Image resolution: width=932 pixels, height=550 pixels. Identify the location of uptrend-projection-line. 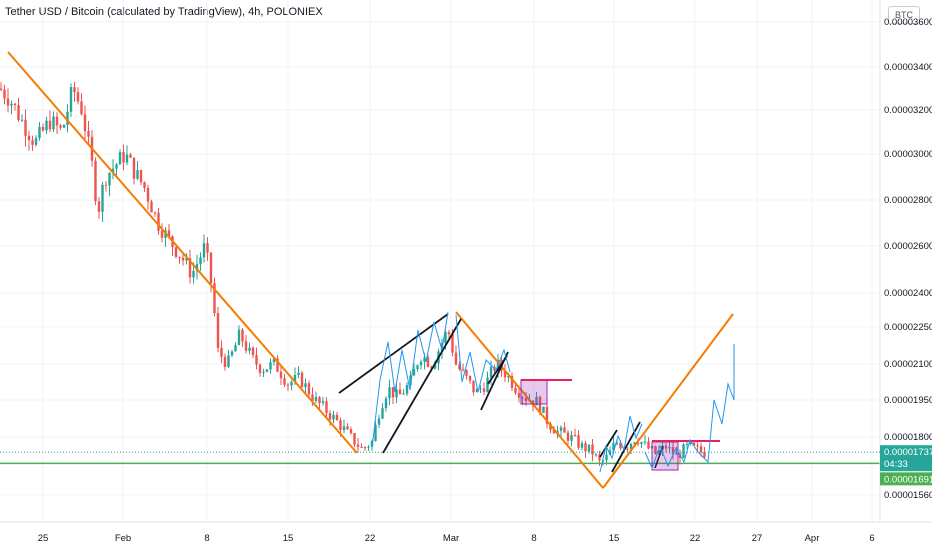
(668, 401).